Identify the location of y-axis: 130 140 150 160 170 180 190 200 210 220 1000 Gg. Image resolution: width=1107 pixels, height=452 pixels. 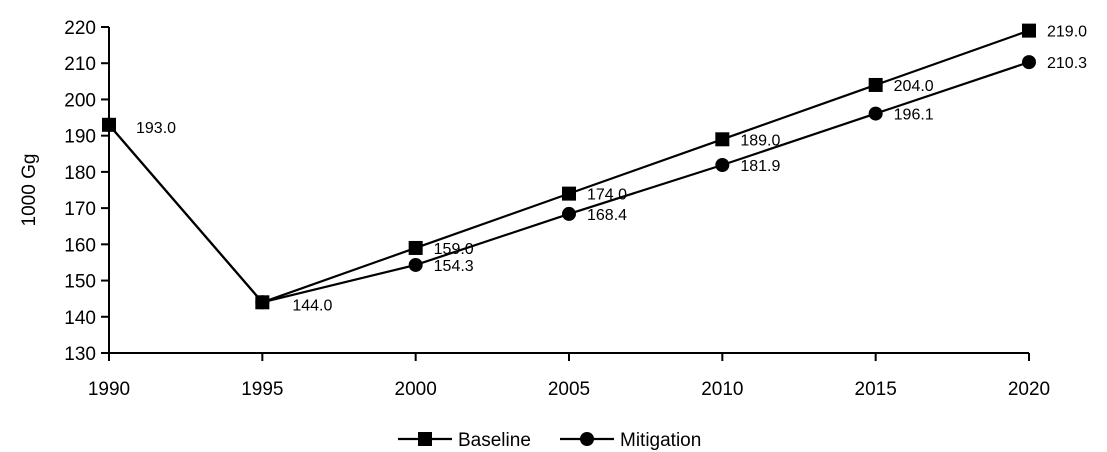
(64, 191).